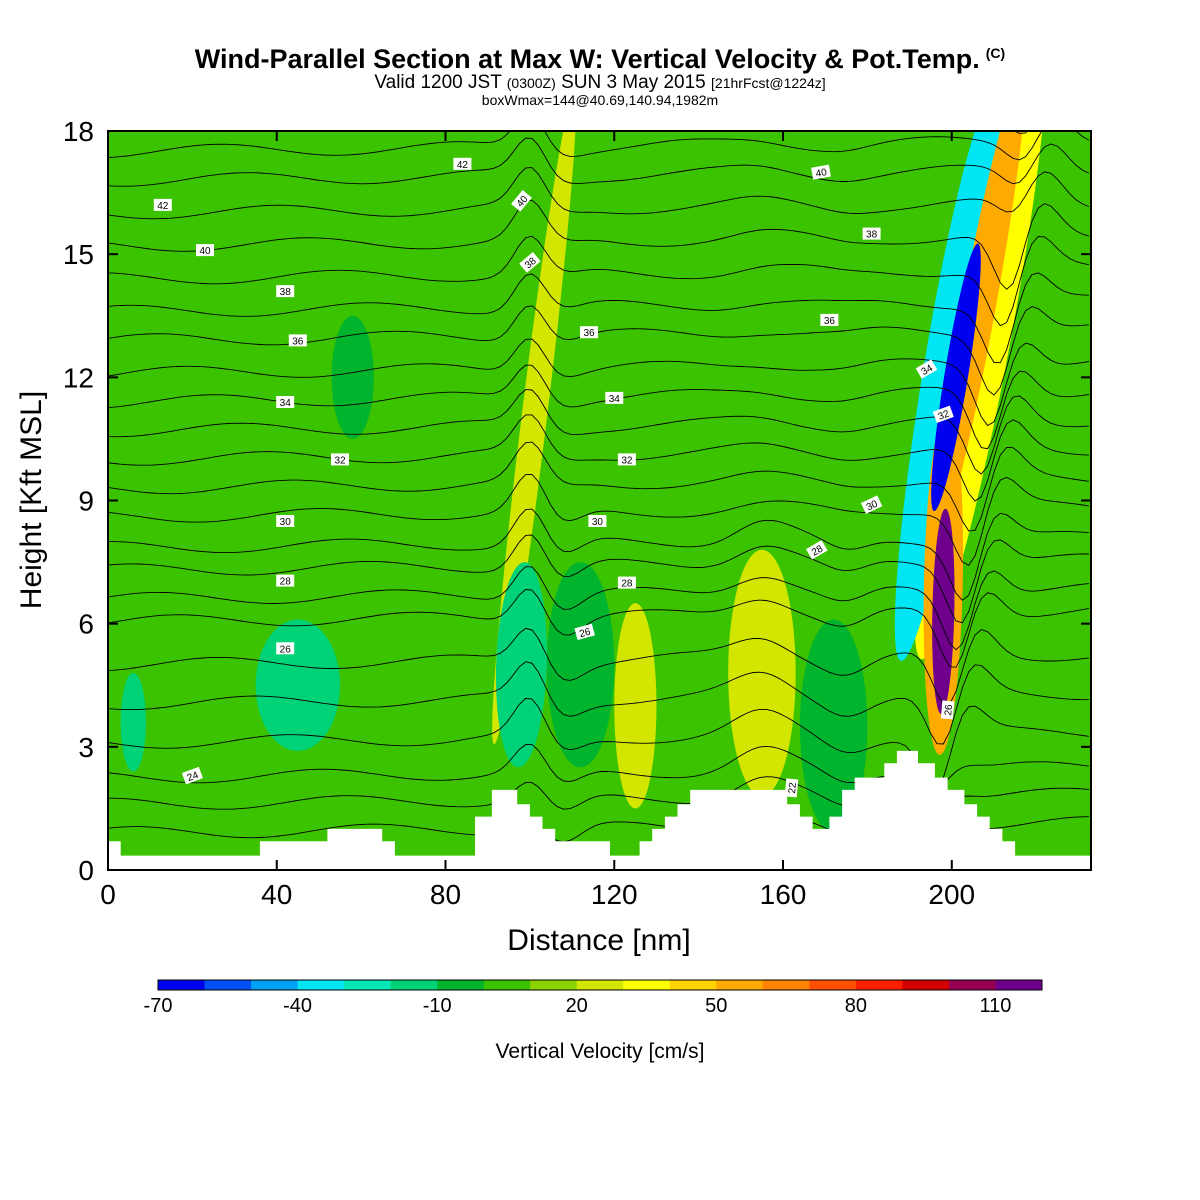 This screenshot has width=1200, height=1200. I want to click on x-axis-label: Distance [nm], so click(598, 940).